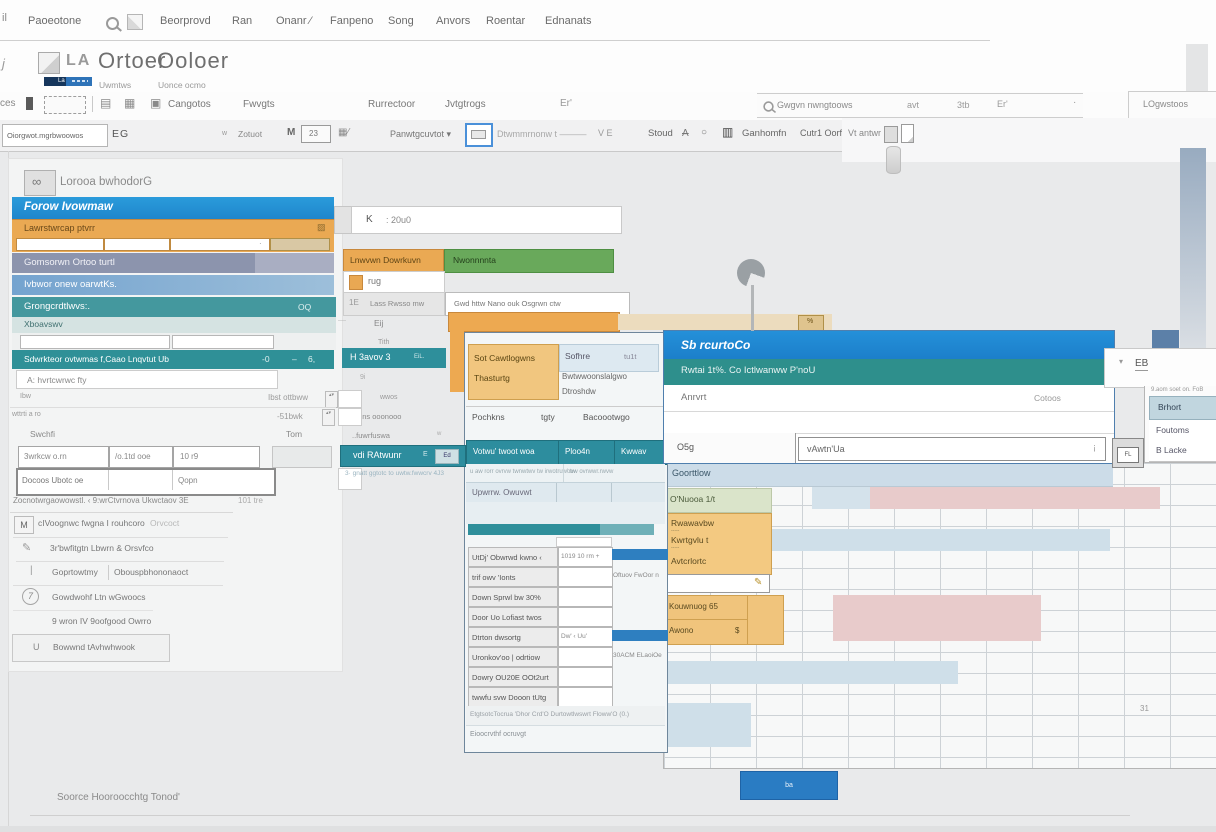  I want to click on stepper-2: ▴▾, so click(328, 417).